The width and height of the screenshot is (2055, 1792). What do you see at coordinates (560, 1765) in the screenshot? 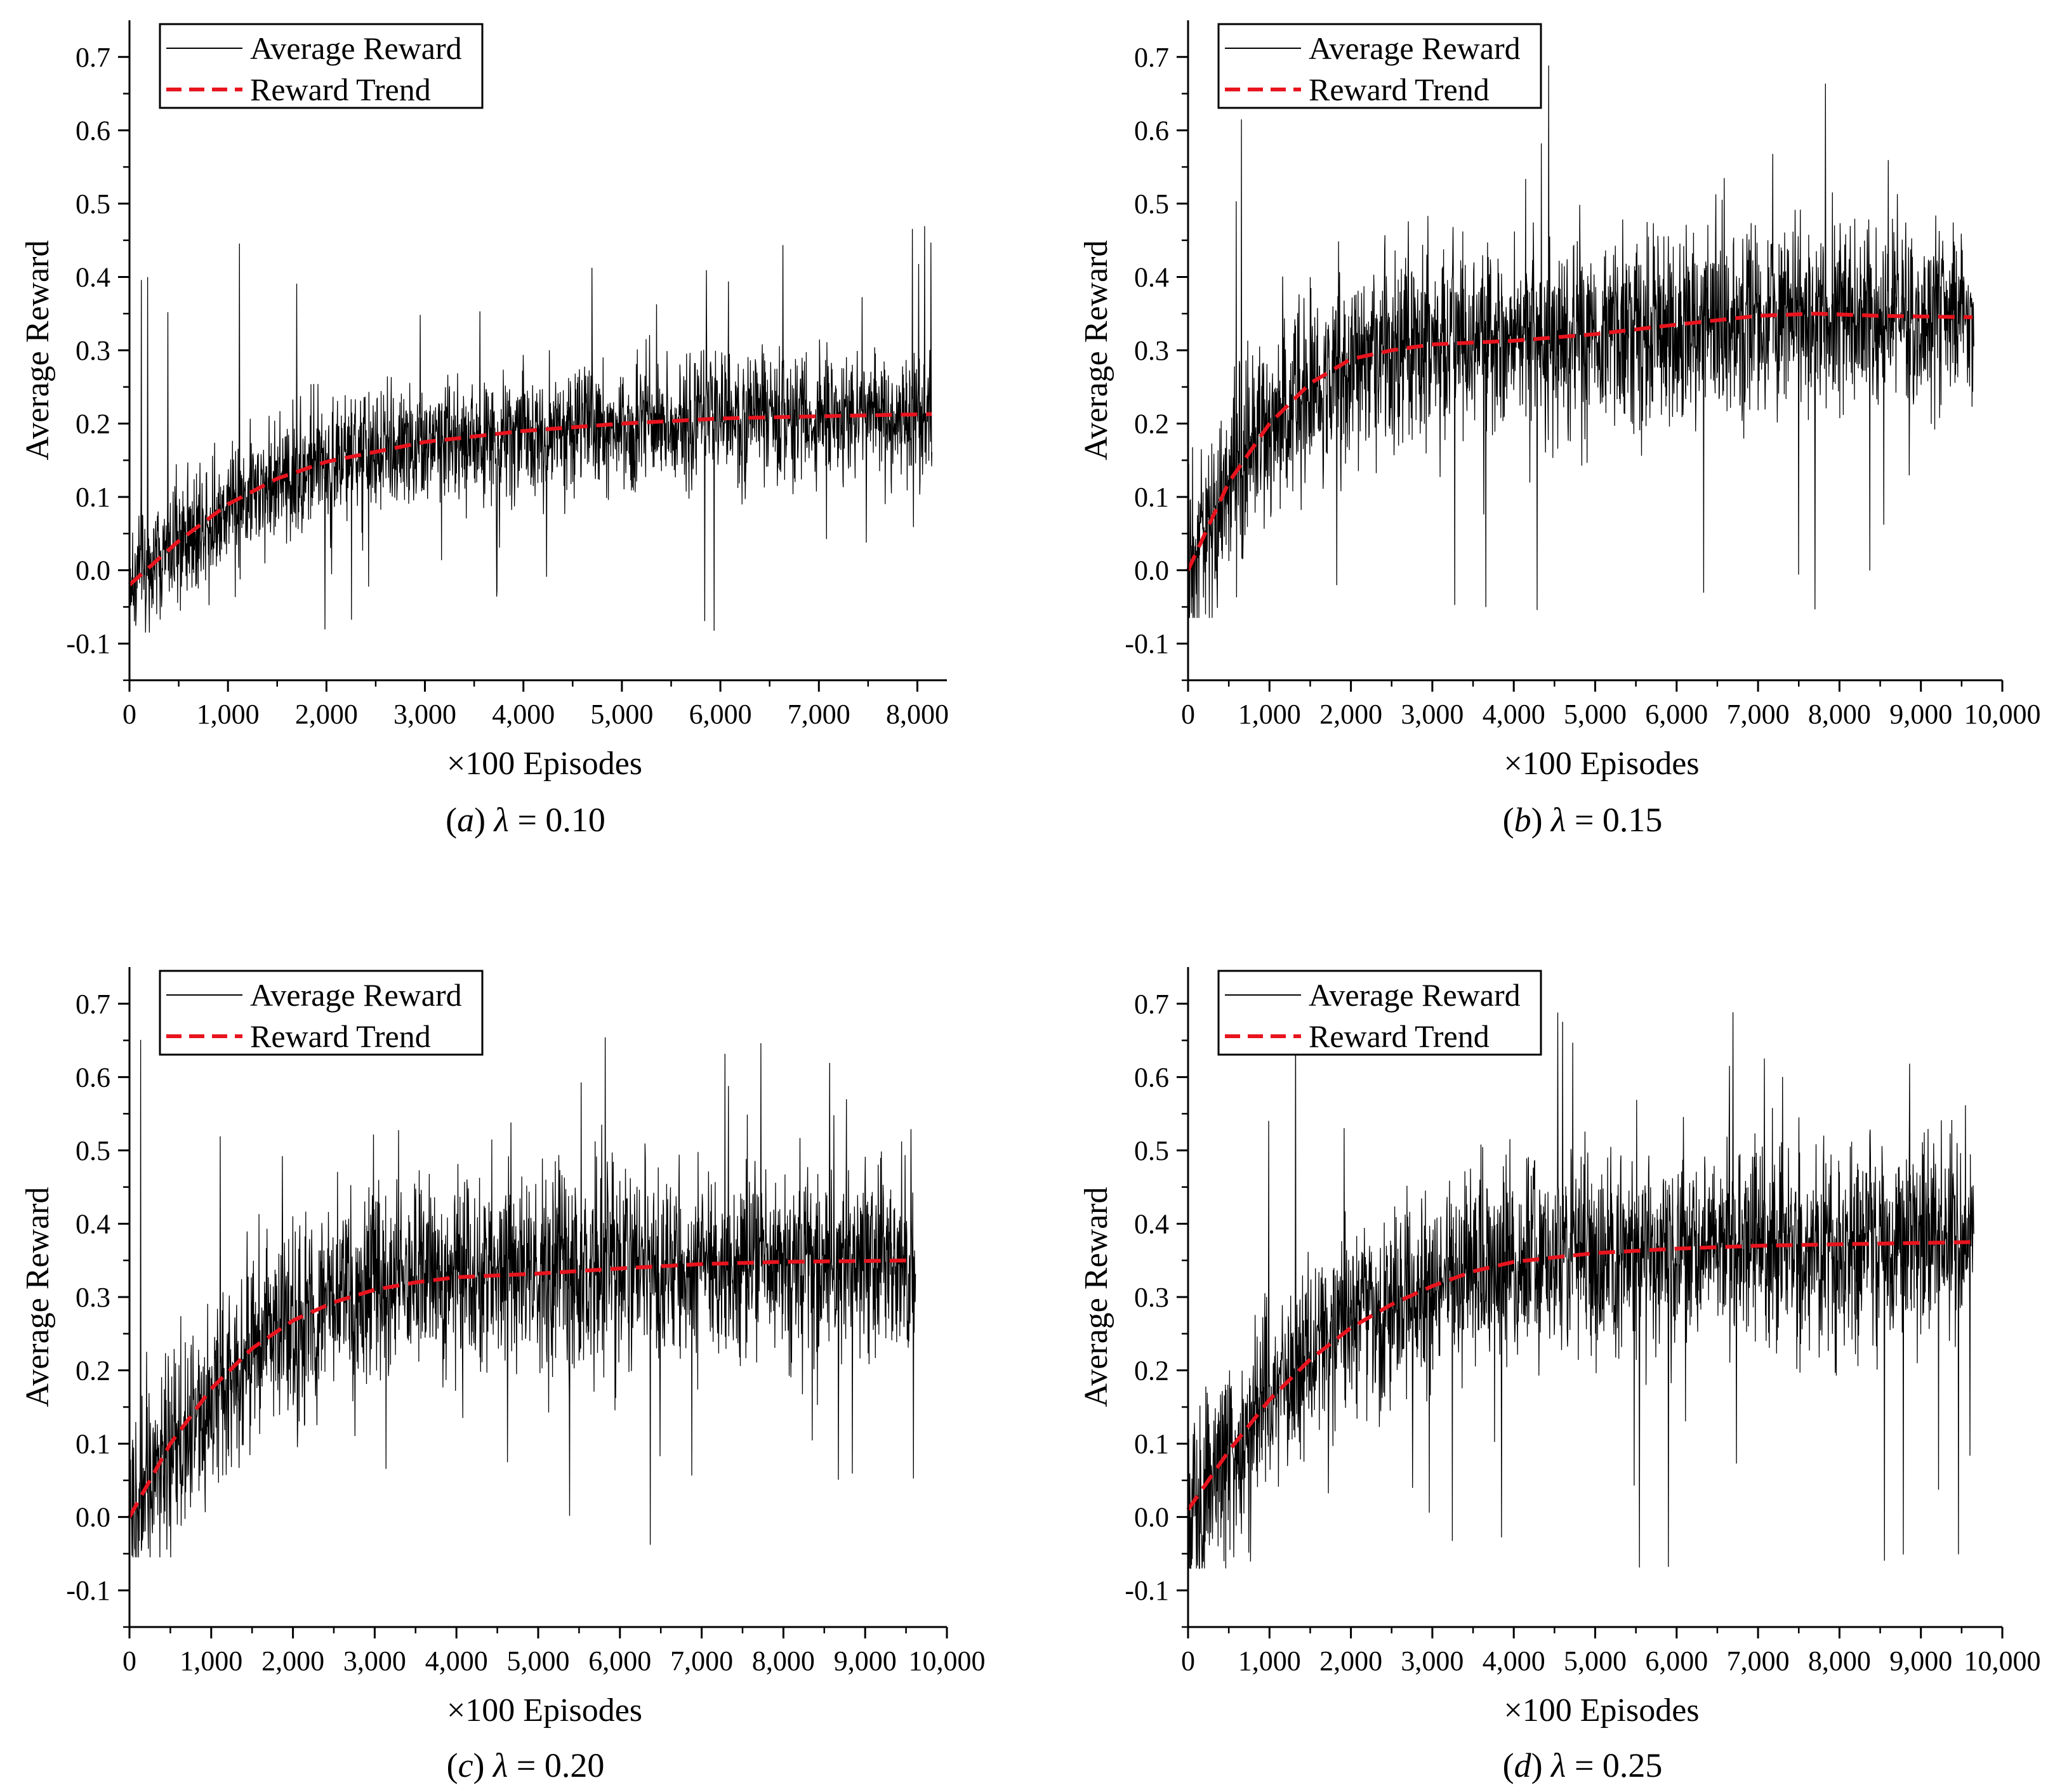
I see `caption-value-text: = 0.20` at bounding box center [560, 1765].